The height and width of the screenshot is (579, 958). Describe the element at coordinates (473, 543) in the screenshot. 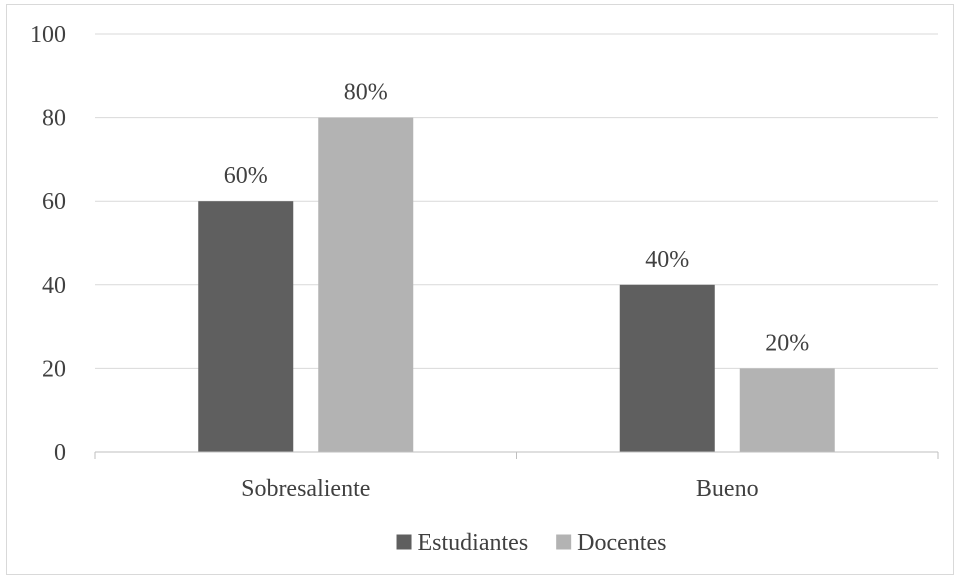

I see `legend-label: Estudiantes` at that location.